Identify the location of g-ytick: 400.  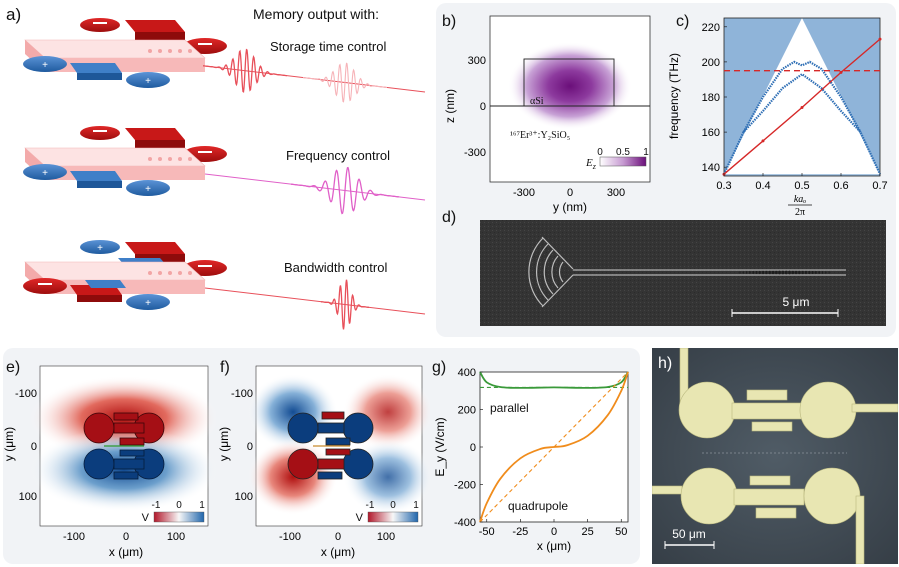
(467, 373).